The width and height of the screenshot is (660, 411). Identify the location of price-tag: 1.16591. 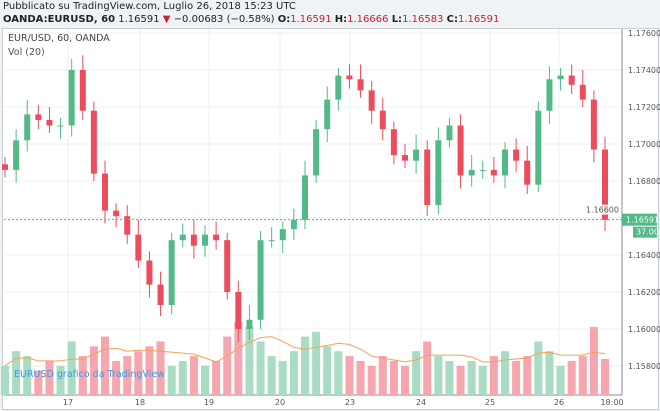
(642, 220).